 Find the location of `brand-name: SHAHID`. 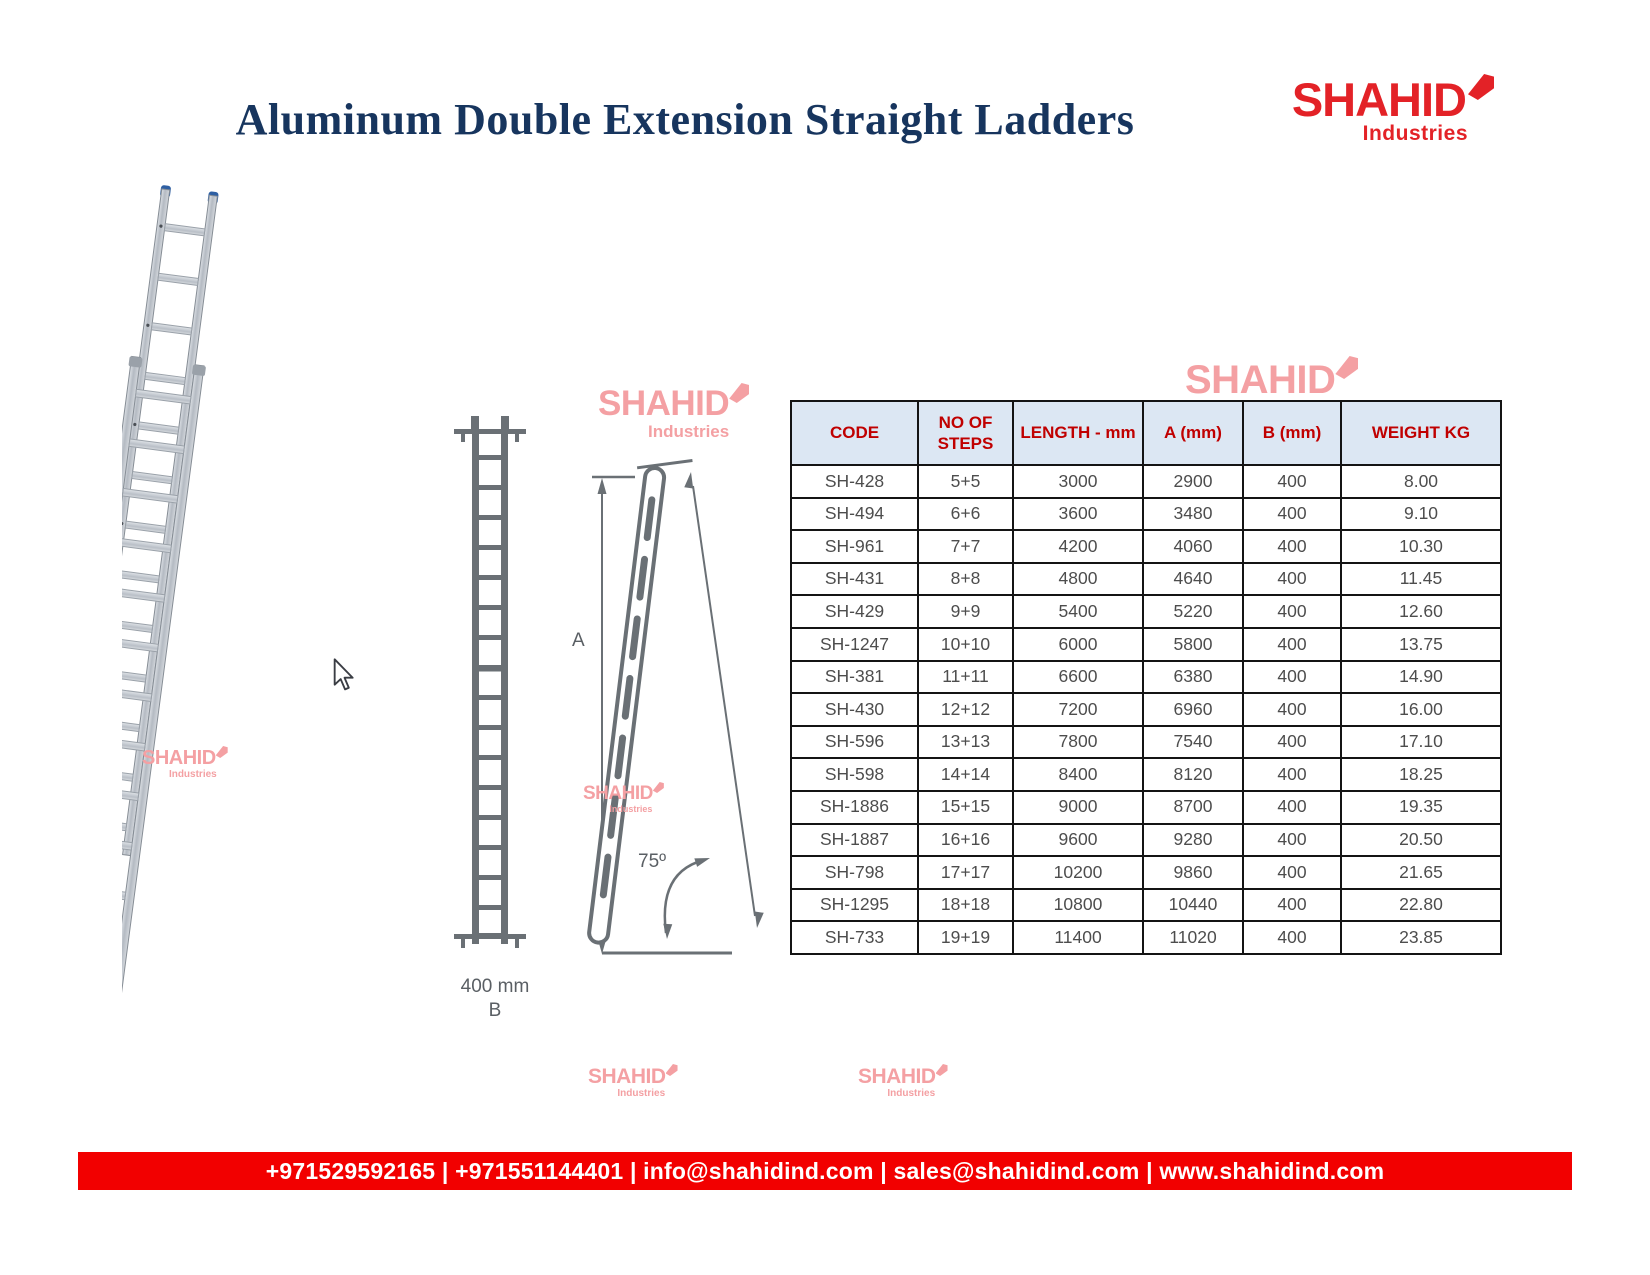

brand-name: SHAHID is located at coordinates (1379, 99).